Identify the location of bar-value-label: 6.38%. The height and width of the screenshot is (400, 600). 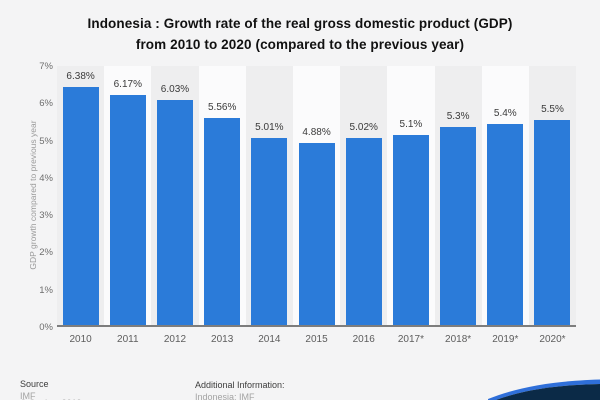
(80, 77).